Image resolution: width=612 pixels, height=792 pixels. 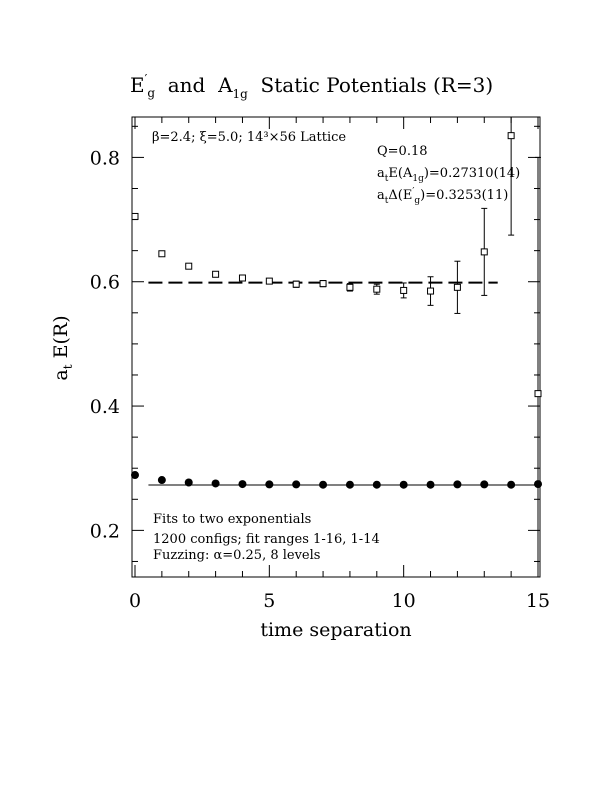 I want to click on annotation-configs: 1200 configs; fit ranges 1-16, 1-14, so click(x=266, y=539).